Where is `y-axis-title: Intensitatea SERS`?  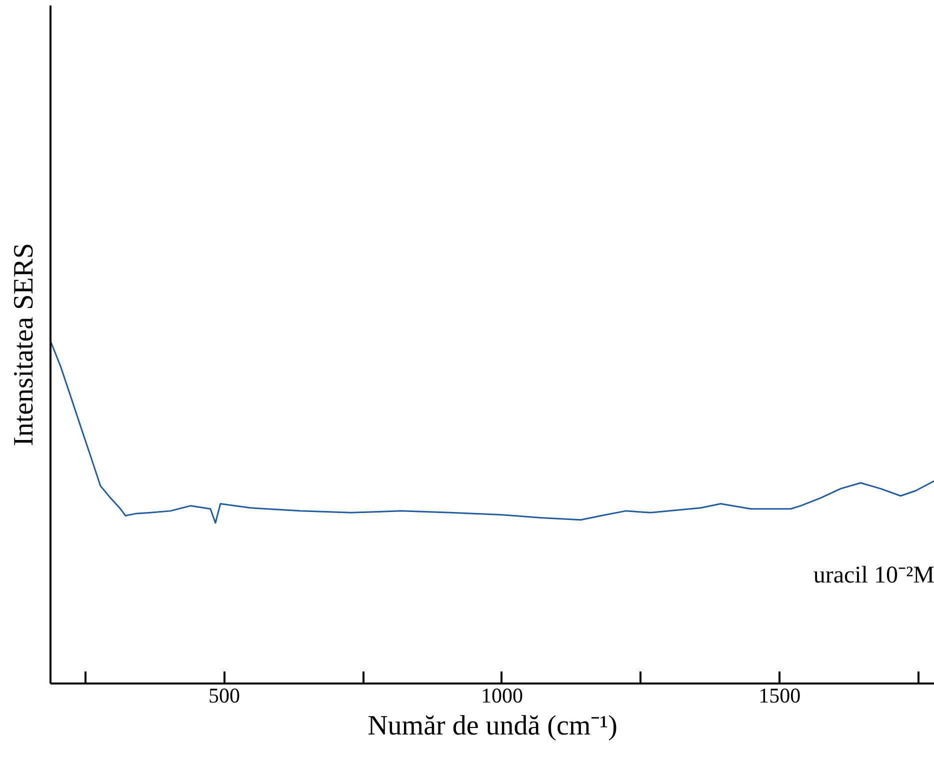 y-axis-title: Intensitatea SERS is located at coordinates (24, 344).